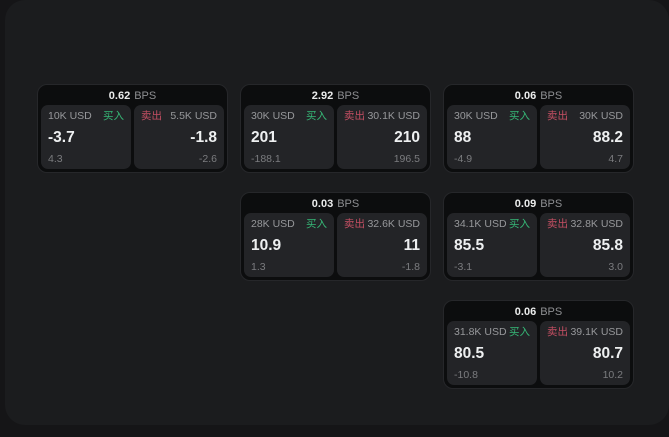  What do you see at coordinates (258, 266) in the screenshot?
I see `buy-delta: 1.3` at bounding box center [258, 266].